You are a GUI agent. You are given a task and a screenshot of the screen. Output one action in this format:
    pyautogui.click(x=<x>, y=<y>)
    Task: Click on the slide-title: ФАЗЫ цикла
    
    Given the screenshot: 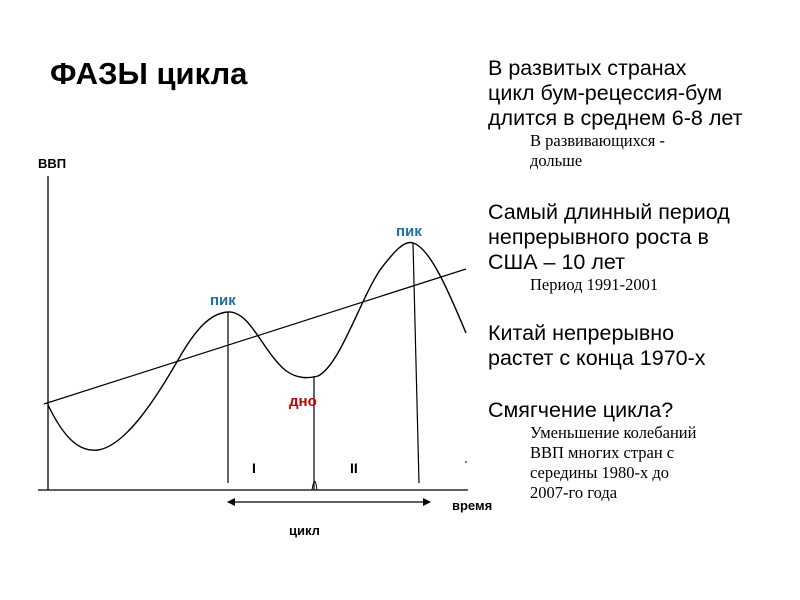 What is the action you would take?
    pyautogui.click(x=149, y=73)
    